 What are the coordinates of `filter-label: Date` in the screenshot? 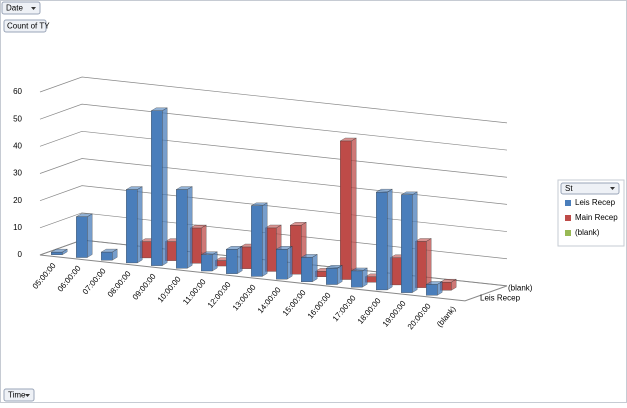 It's located at (14, 8).